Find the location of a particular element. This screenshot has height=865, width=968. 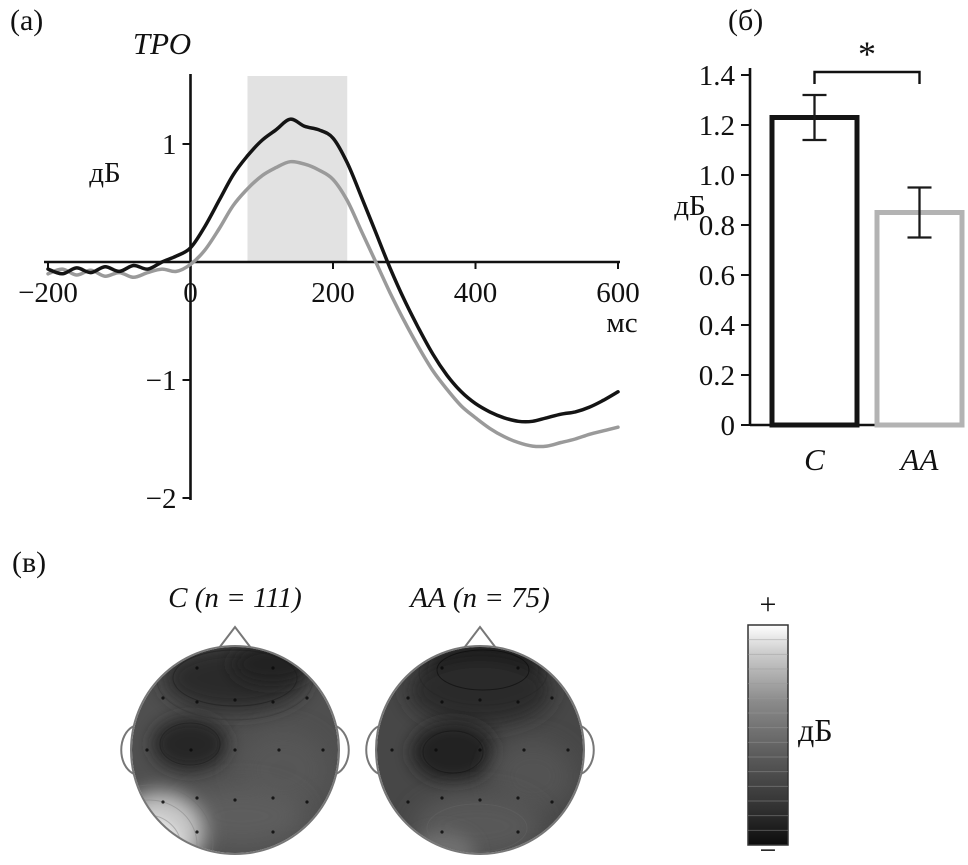

category-label-C: C is located at coordinates (814, 459).